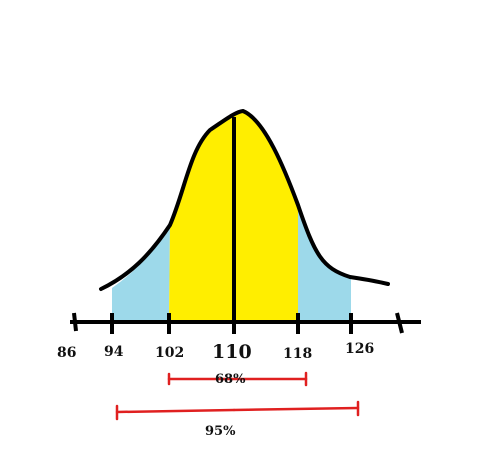 The image size is (481, 458). What do you see at coordinates (114, 352) in the screenshot?
I see `tick-label-94: 94` at bounding box center [114, 352].